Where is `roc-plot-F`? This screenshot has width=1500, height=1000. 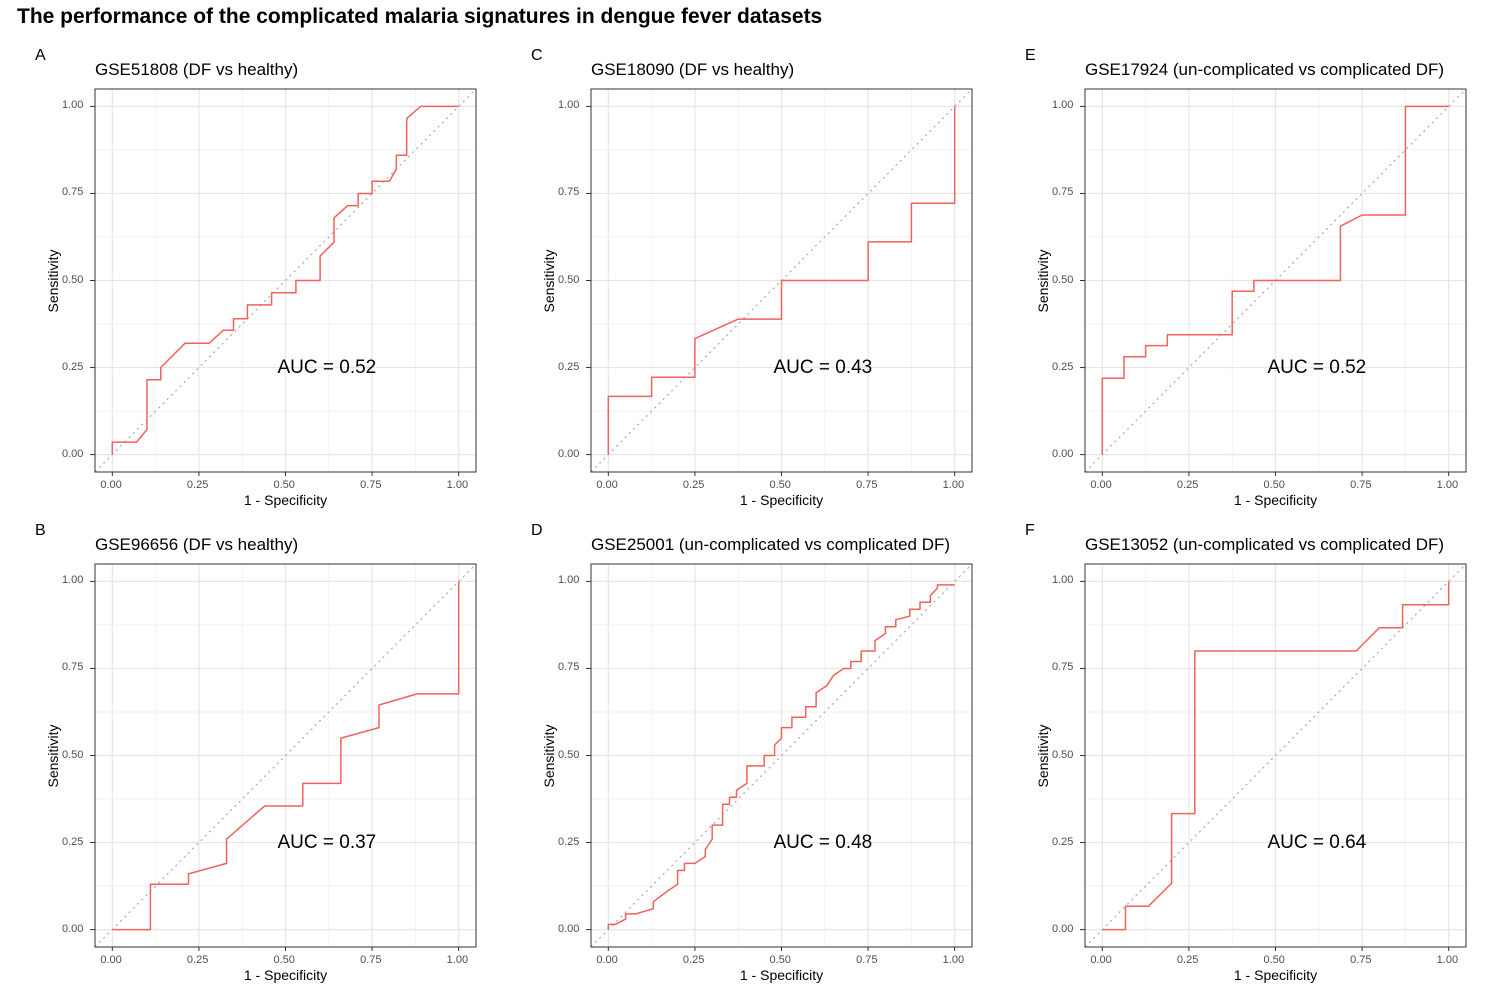
roc-plot-F is located at coordinates (1275, 757).